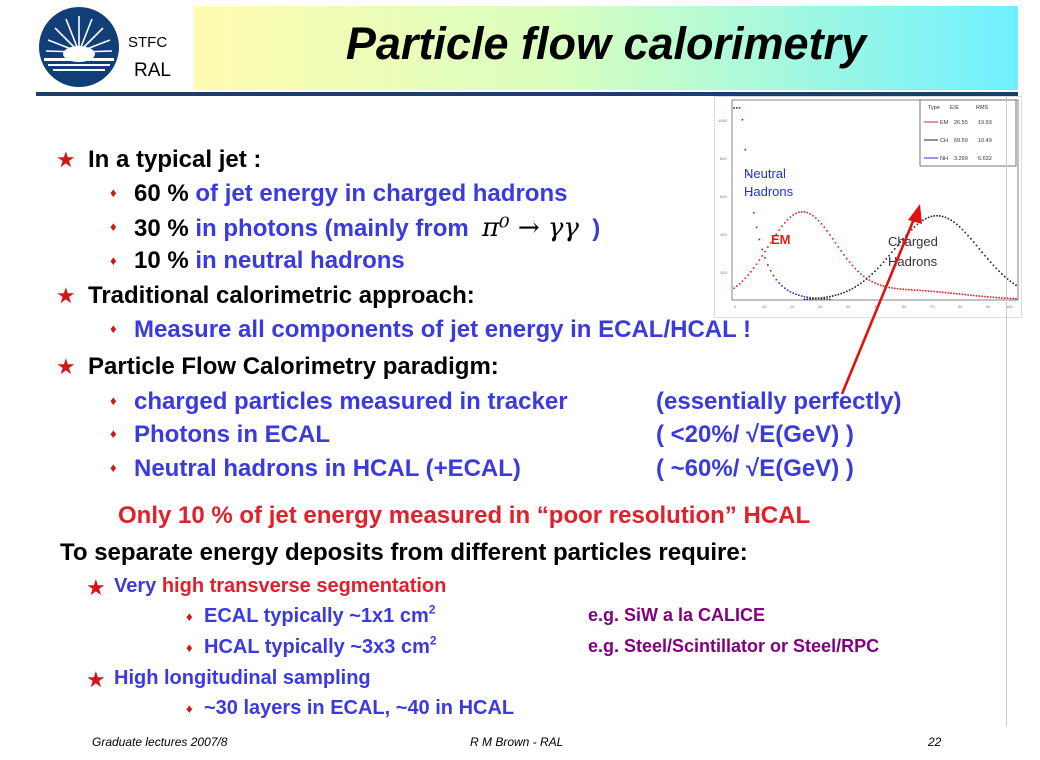 This screenshot has height=760, width=1040. I want to click on legend-header-rms: RMS, so click(982, 108).